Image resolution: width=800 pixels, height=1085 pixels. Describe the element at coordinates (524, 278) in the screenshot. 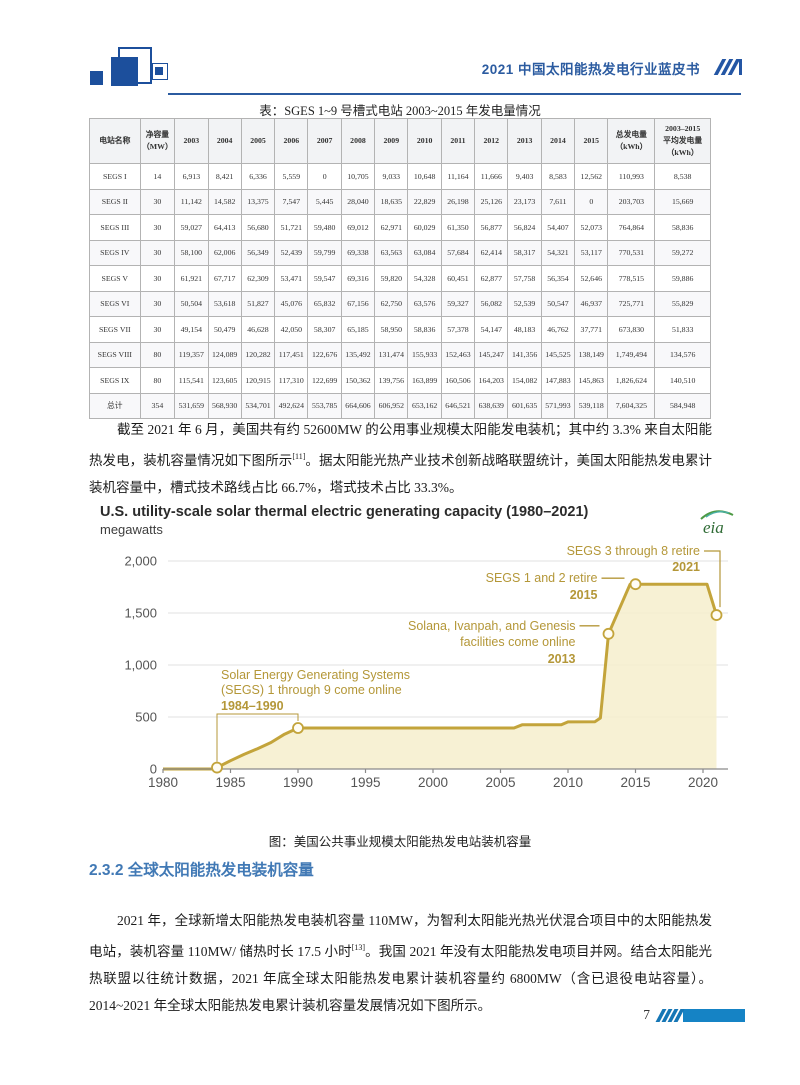

I see `value-cell: 57,758` at that location.